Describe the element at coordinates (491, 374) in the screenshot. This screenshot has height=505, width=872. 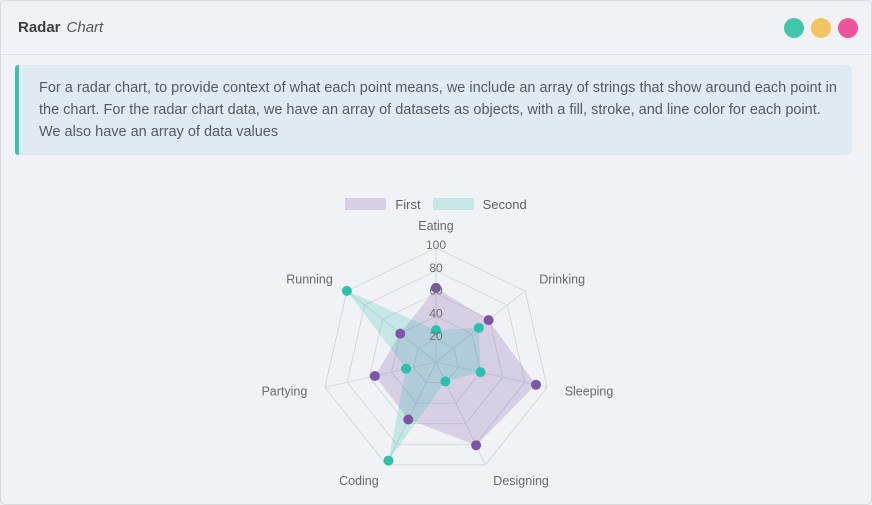
I see `axis-spoke-sleeping` at that location.